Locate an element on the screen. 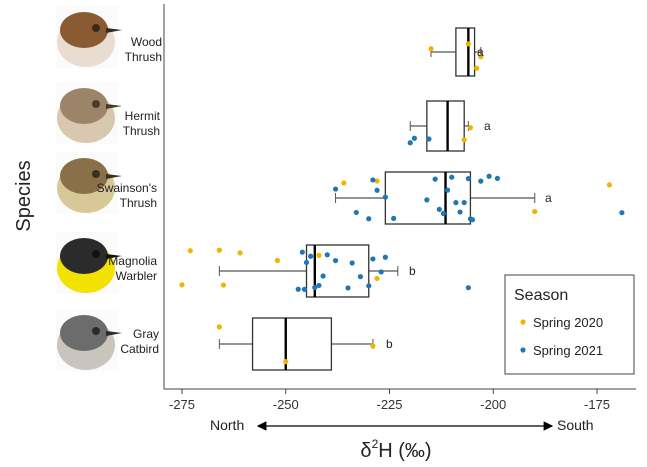  species-label: Magnolia Warbler is located at coordinates (132, 268).